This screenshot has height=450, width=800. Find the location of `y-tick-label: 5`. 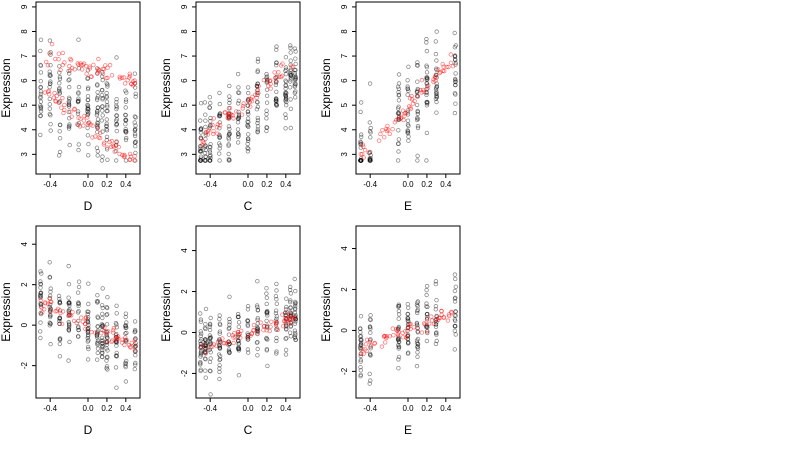

y-tick-label: 5 is located at coordinates (24, 104).